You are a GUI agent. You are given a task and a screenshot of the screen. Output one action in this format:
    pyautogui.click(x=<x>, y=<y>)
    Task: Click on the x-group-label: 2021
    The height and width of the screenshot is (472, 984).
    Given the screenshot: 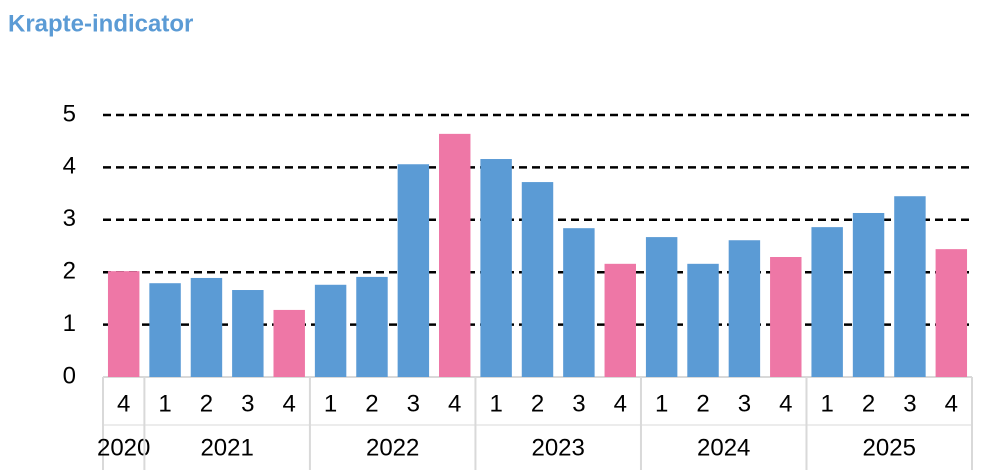 What is the action you would take?
    pyautogui.click(x=226, y=447)
    